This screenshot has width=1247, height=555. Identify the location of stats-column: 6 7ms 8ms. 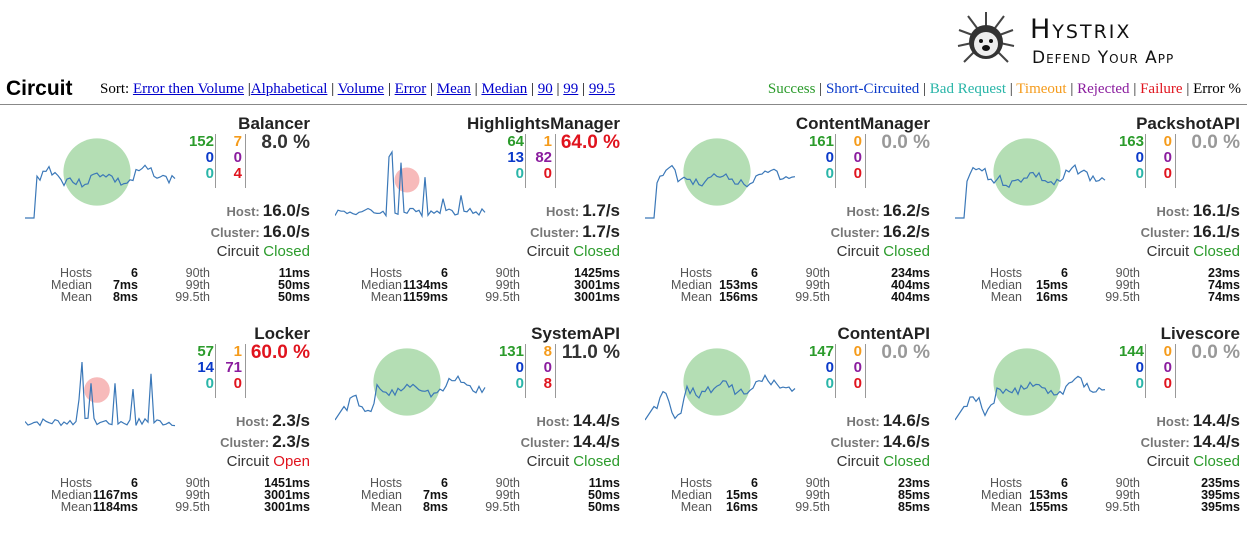
(125, 285).